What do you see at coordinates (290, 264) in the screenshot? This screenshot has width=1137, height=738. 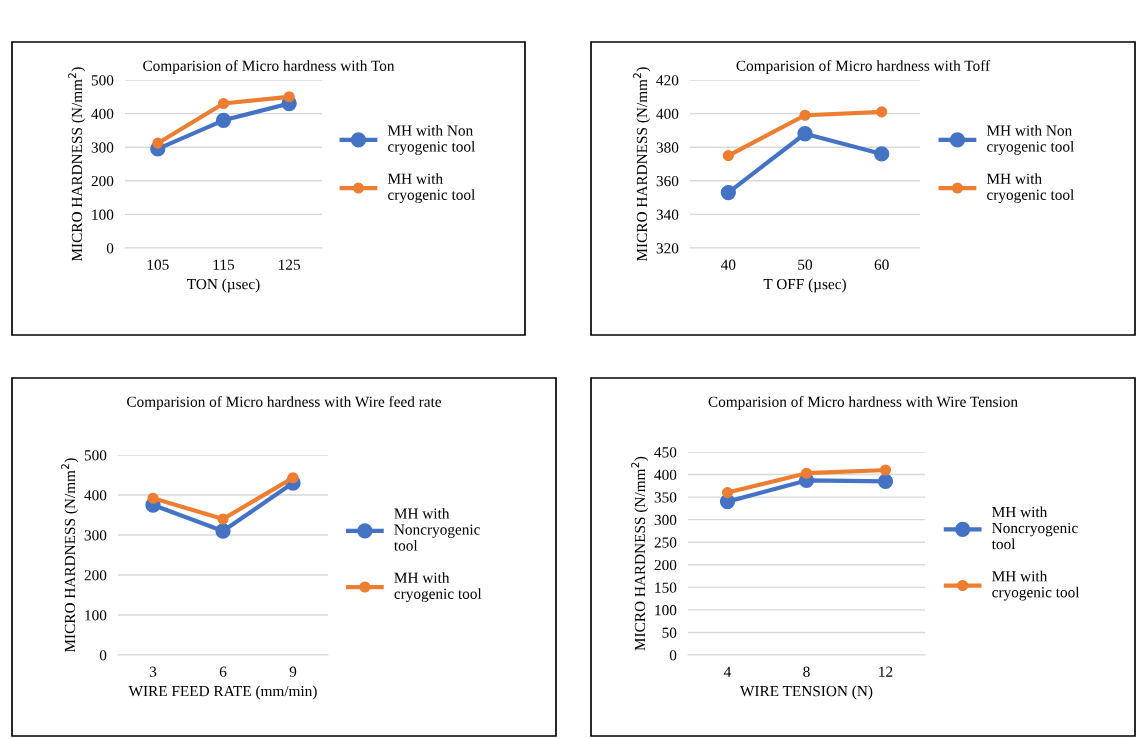 I see `x-tick-label: 125` at bounding box center [290, 264].